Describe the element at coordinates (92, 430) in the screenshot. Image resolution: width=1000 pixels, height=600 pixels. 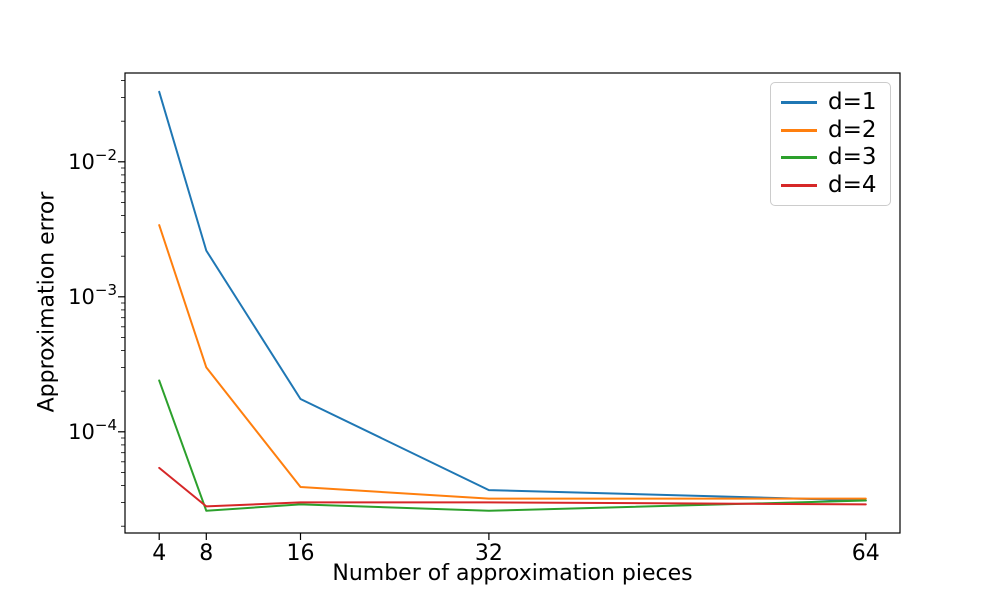
I see `y-tick-label: 10⁻⁴` at that location.